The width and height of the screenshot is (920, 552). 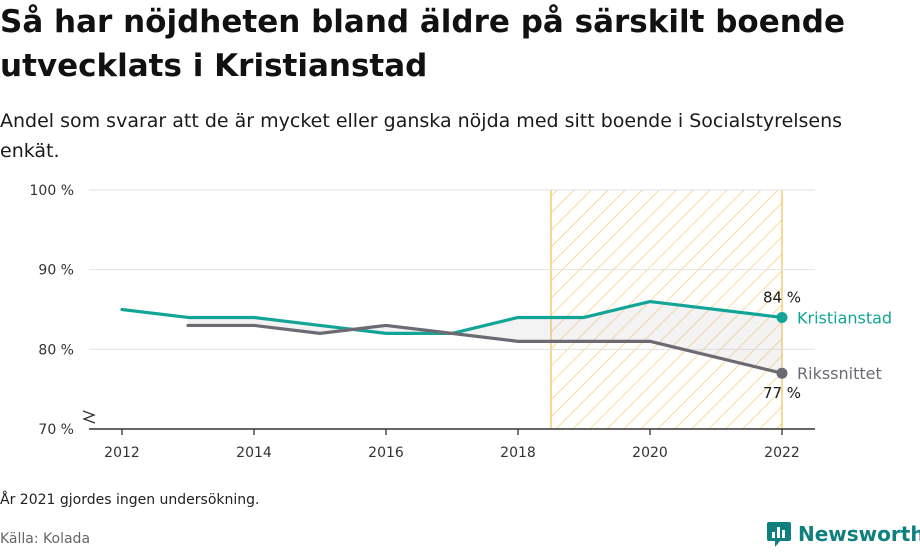 What do you see at coordinates (485, 349) in the screenshot?
I see `series-line-rikssnittet` at bounding box center [485, 349].